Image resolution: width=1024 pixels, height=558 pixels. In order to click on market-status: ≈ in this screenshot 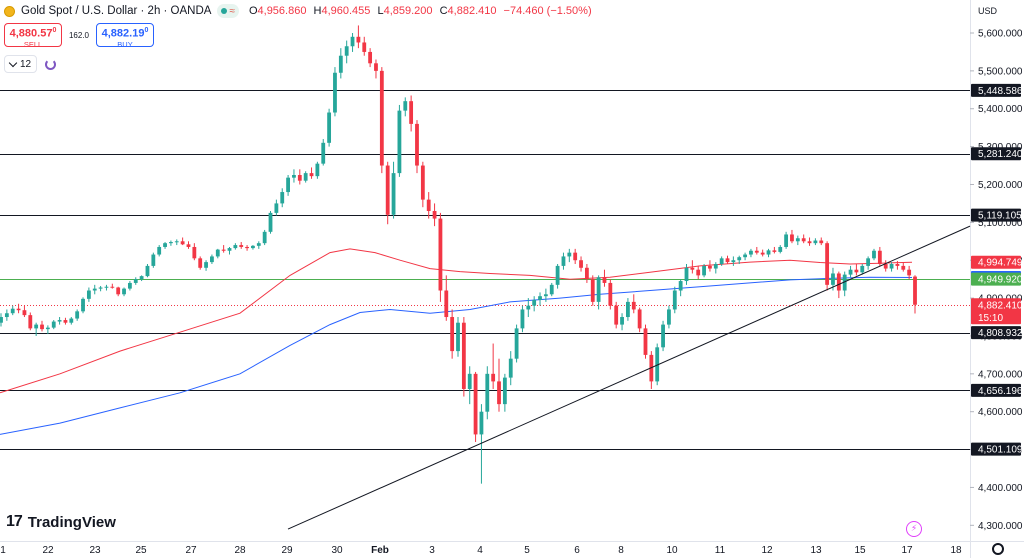, I will do `click(228, 11)`.